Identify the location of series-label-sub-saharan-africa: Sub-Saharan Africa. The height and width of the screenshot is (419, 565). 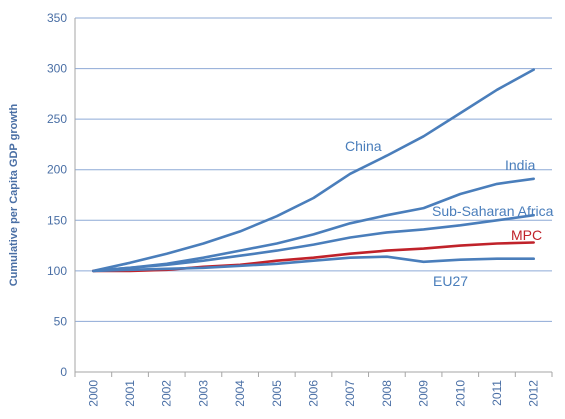
(493, 211).